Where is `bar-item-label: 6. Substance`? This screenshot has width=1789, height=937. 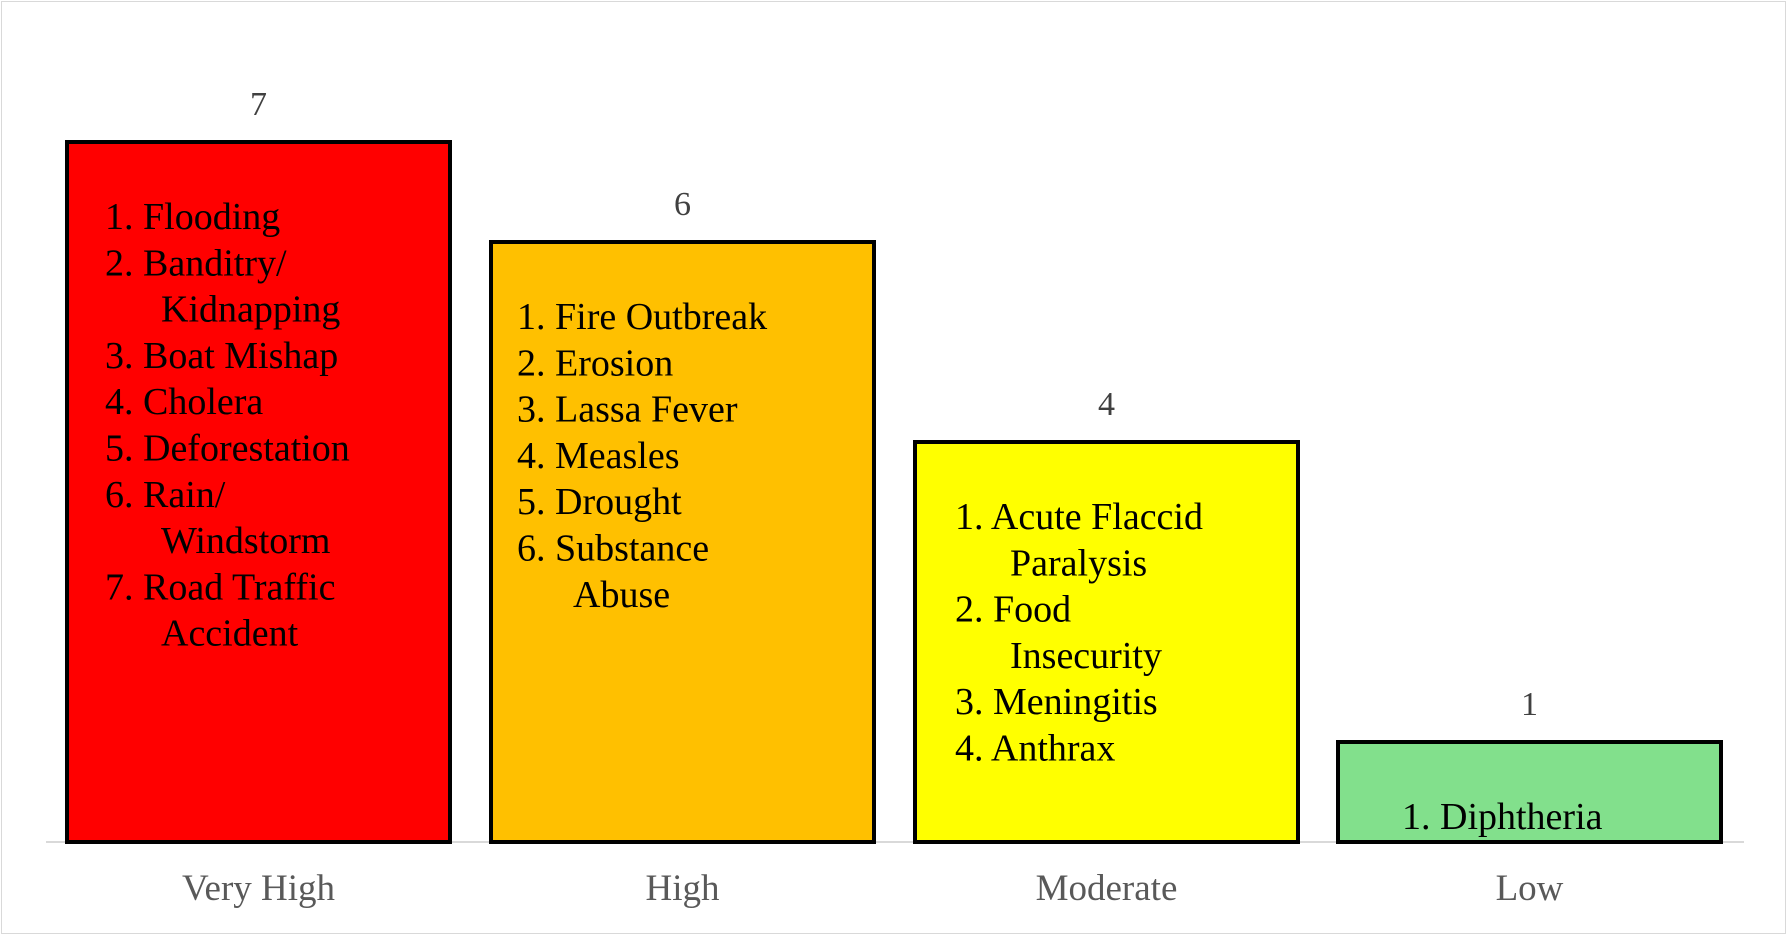
bar-item-label: 6. Substance is located at coordinates (613, 549).